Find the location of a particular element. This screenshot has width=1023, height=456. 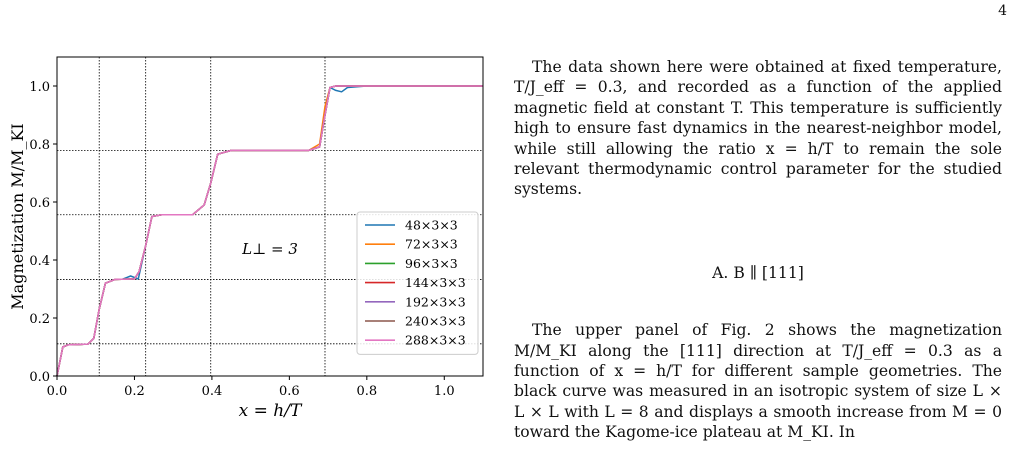

page-number: 4 is located at coordinates (1002, 11).